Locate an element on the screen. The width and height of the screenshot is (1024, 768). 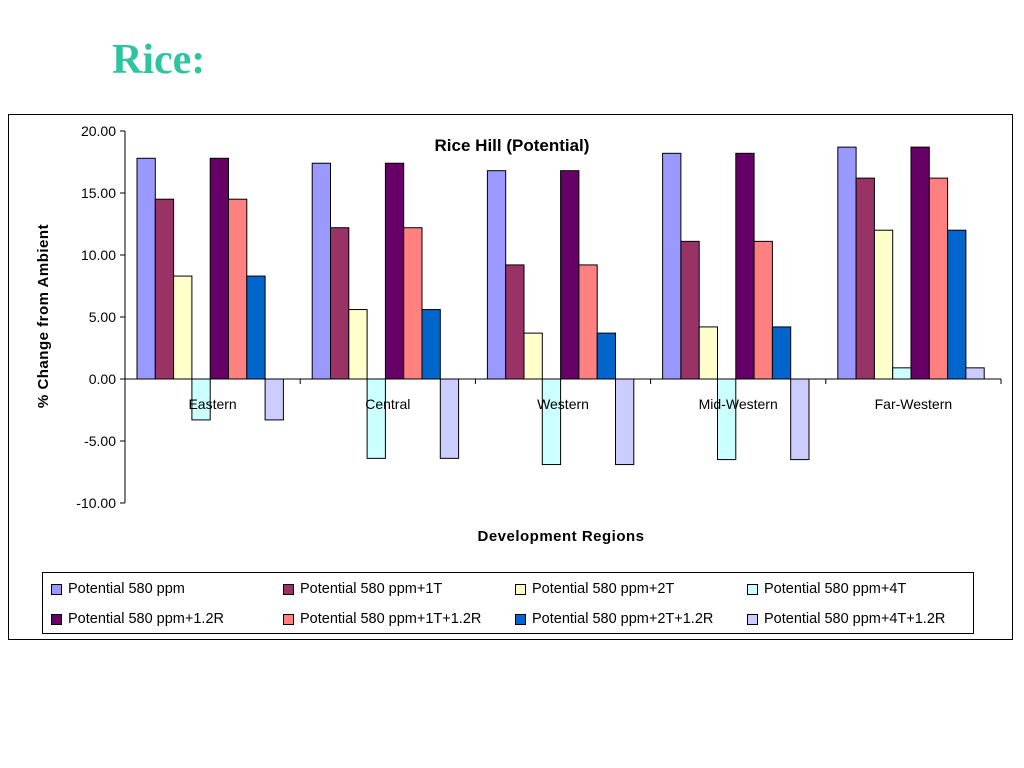
legend-item: Potential 580 ppm+2T is located at coordinates (631, 589).